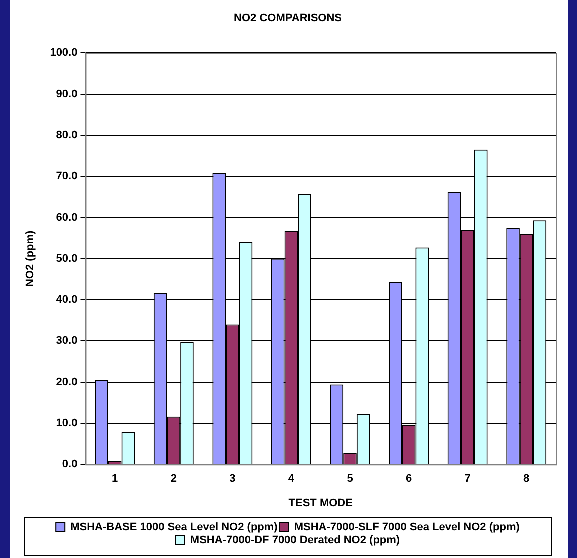 This screenshot has height=558, width=577. Describe the element at coordinates (67, 382) in the screenshot. I see `y-tick-label: 20.0` at that location.